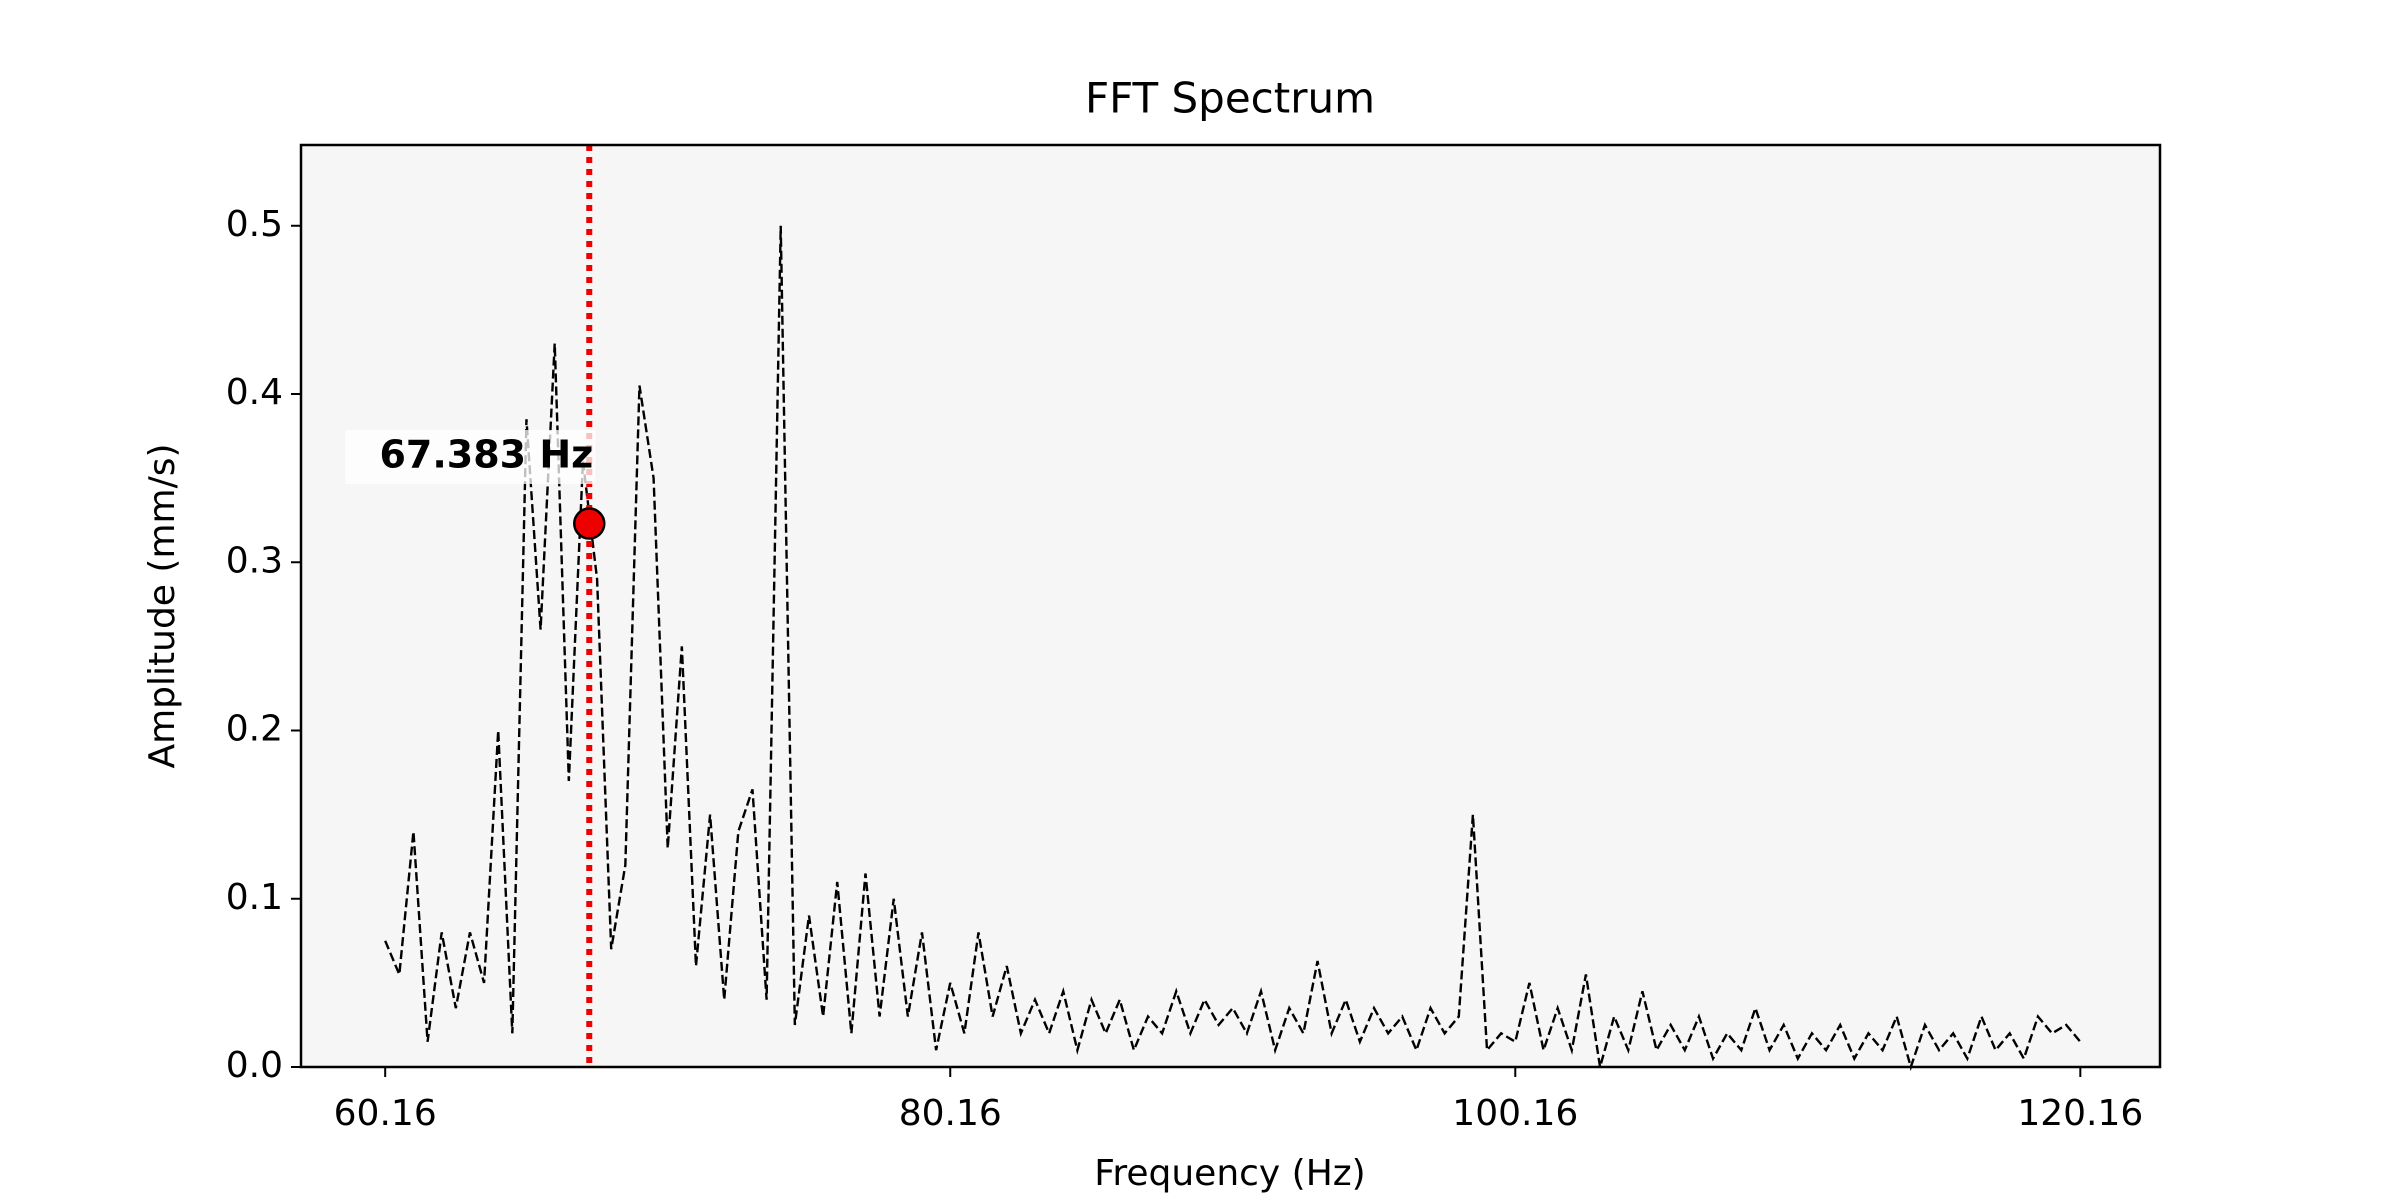 The height and width of the screenshot is (1200, 2400). What do you see at coordinates (162, 605) in the screenshot?
I see `y-axis-label: Amplitude (mm/s)` at bounding box center [162, 605].